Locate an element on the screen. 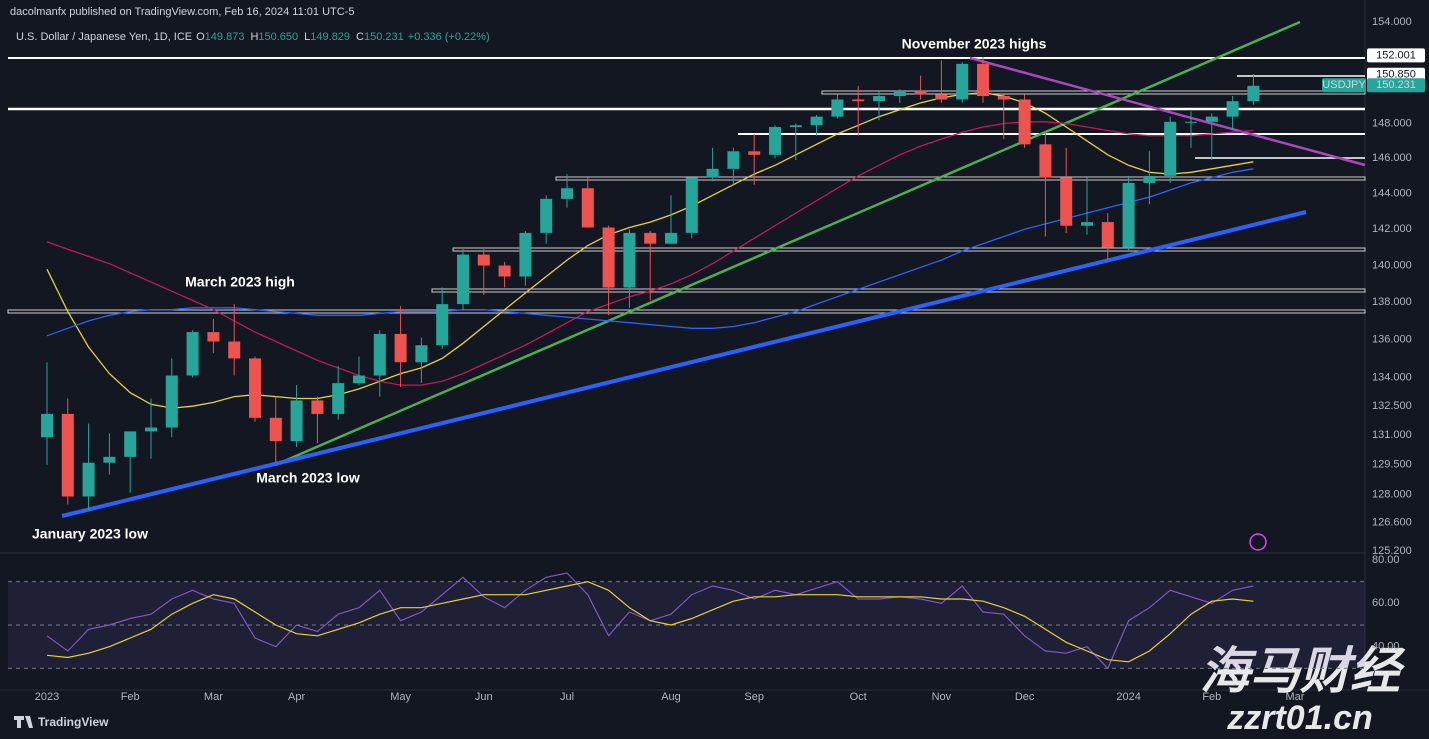  annotation: March 2023 high is located at coordinates (240, 282).